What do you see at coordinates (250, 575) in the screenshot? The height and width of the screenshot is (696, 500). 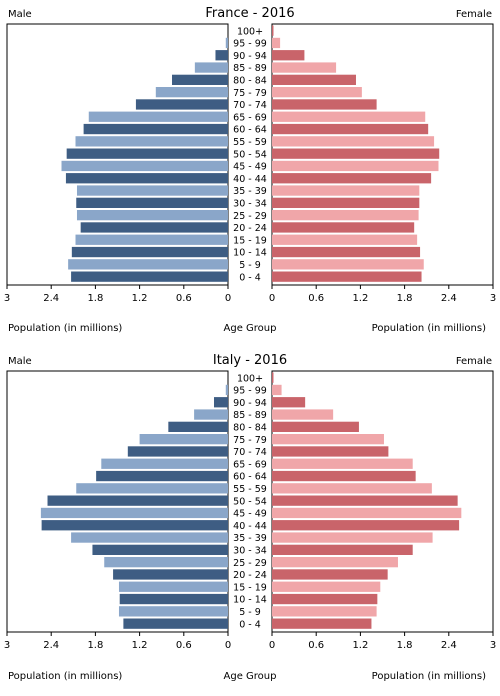 I see `age-group-label: 20 - 24` at bounding box center [250, 575].